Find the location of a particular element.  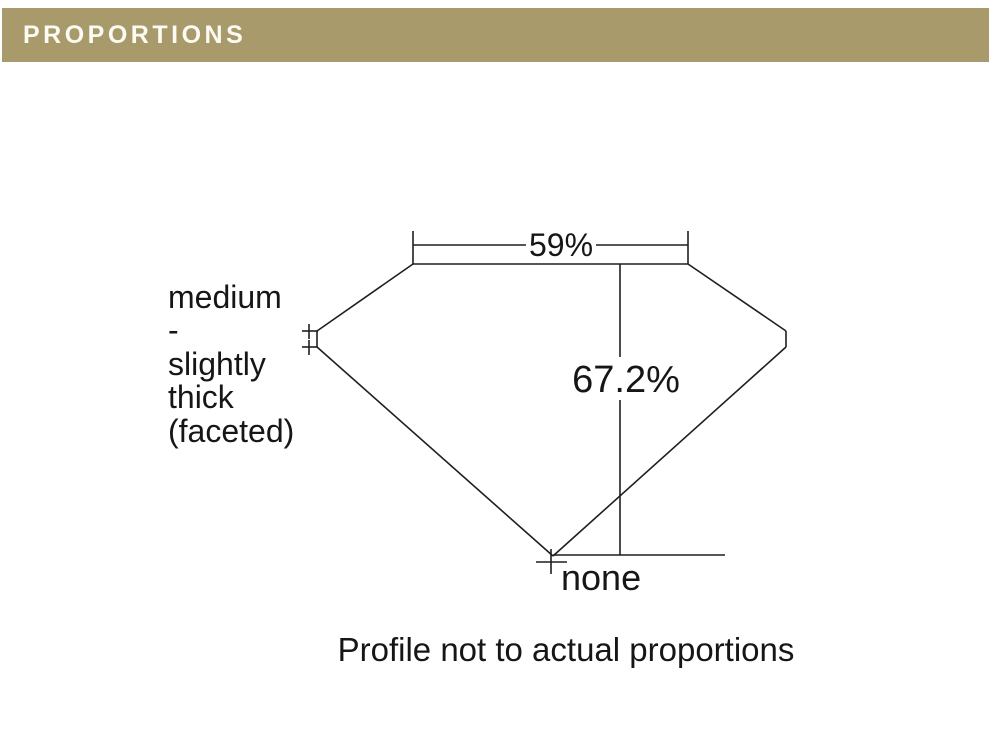

culet-cross-mark is located at coordinates (551, 561).